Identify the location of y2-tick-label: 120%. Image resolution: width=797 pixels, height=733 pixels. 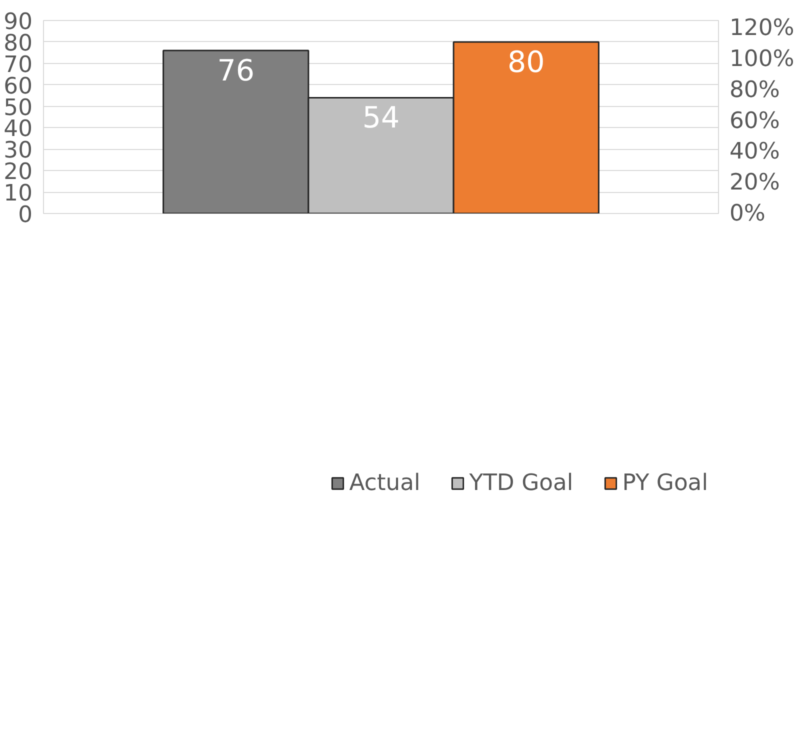
(762, 28).